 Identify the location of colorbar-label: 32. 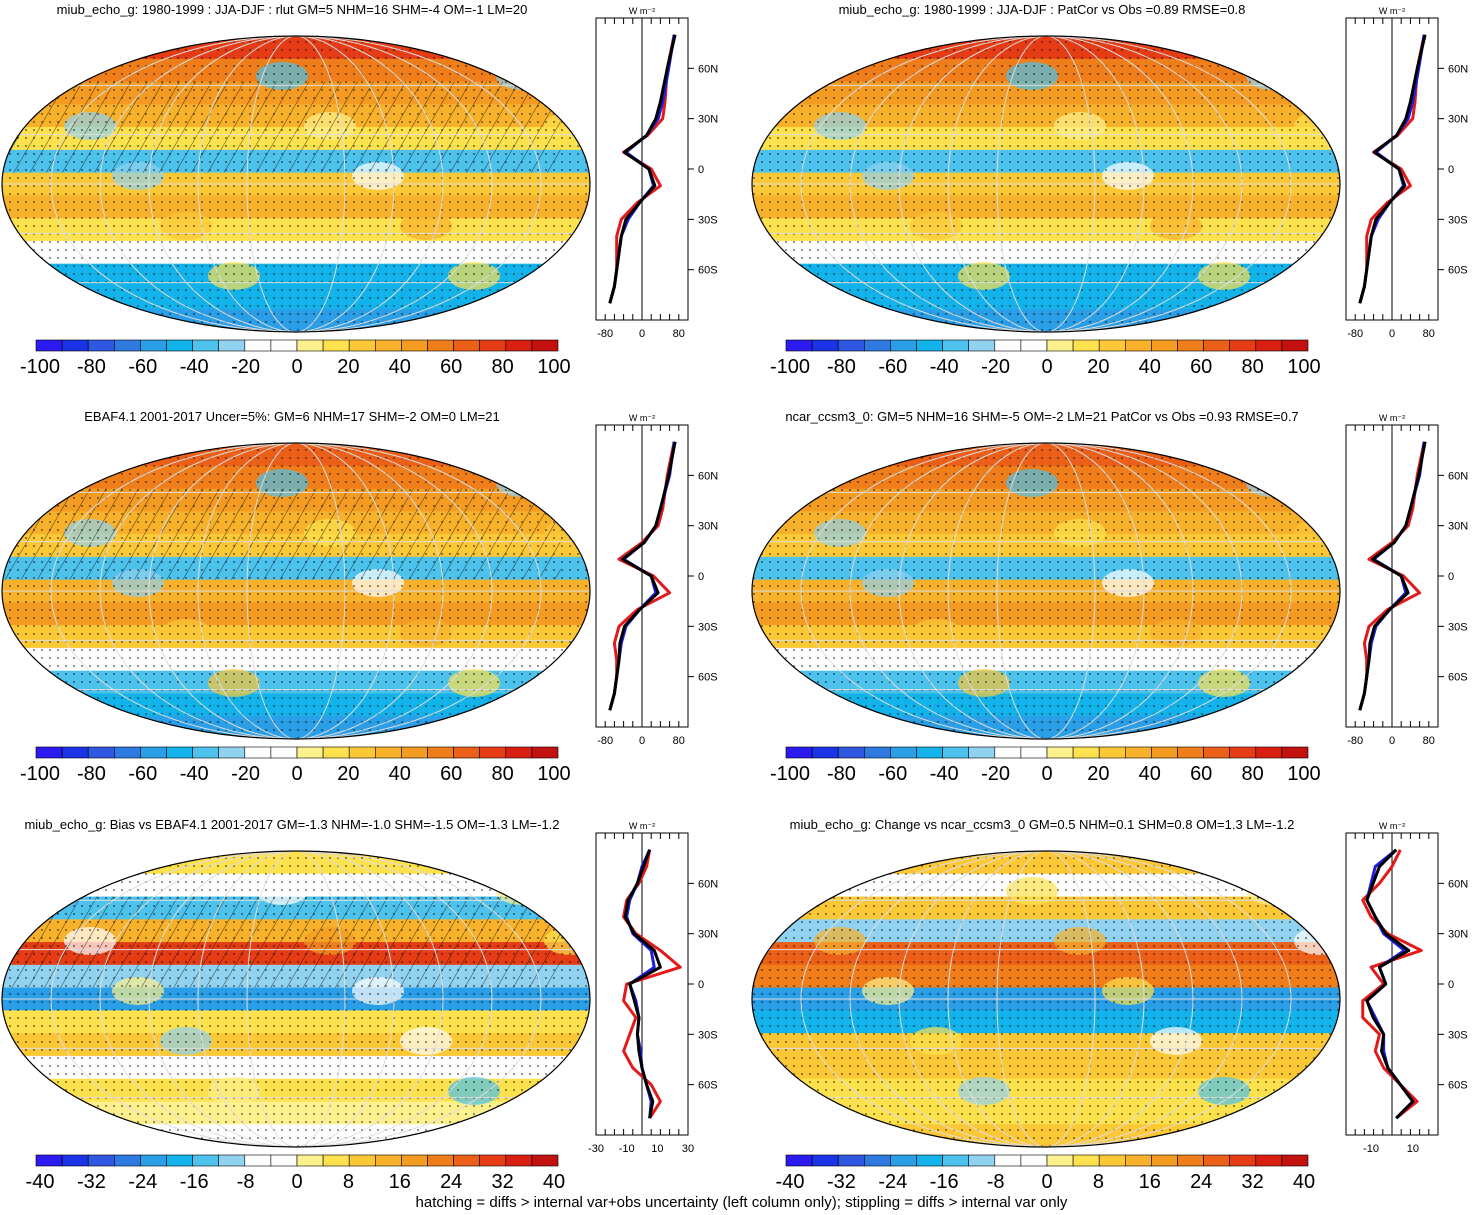
(1252, 1182).